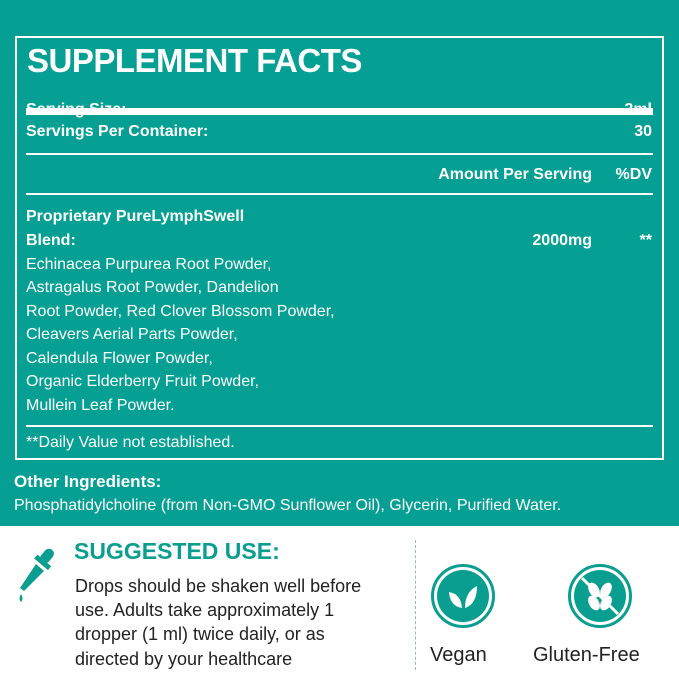  What do you see at coordinates (135, 216) in the screenshot?
I see `blend-name: Proprietary PureLymphSwell` at bounding box center [135, 216].